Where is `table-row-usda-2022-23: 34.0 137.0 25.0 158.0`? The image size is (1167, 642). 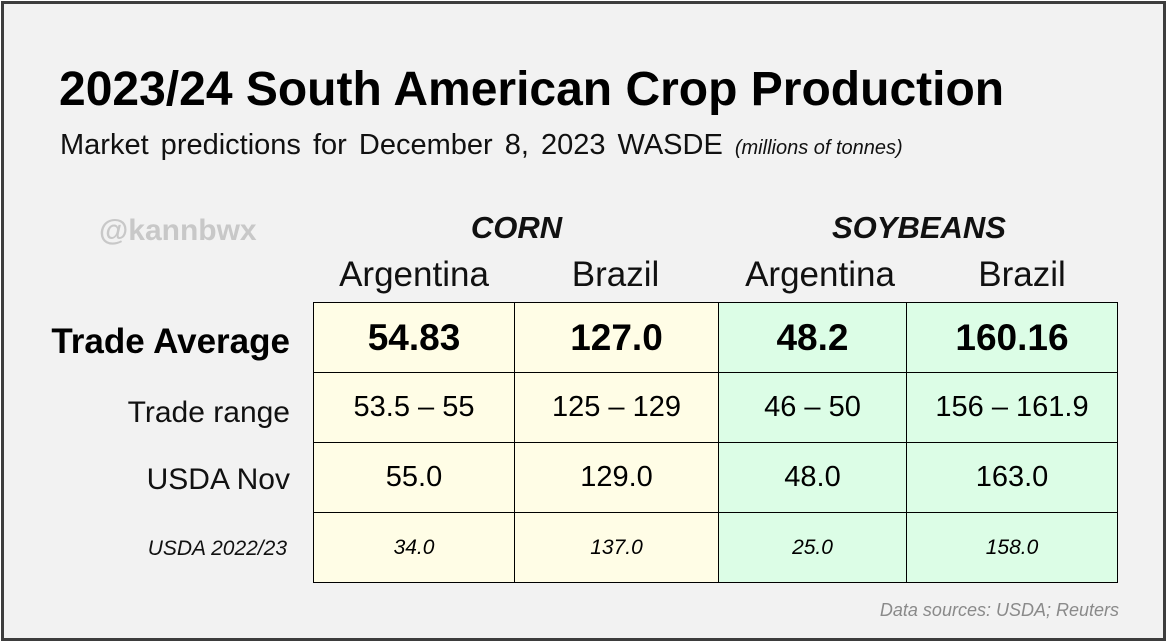
table-row-usda-2022-23: 34.0 137.0 25.0 158.0 is located at coordinates (715, 547).